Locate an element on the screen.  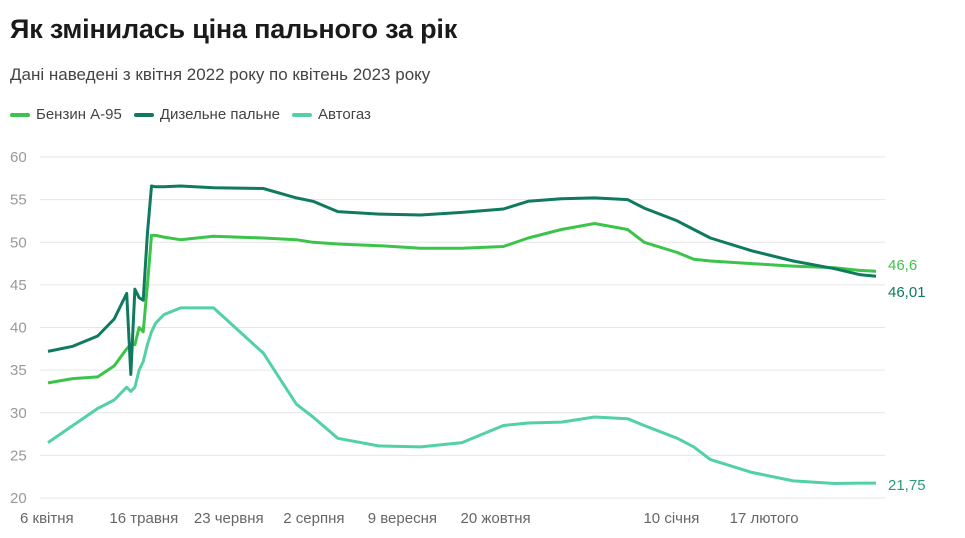
x-tick-label: 9 вересня is located at coordinates (402, 518).